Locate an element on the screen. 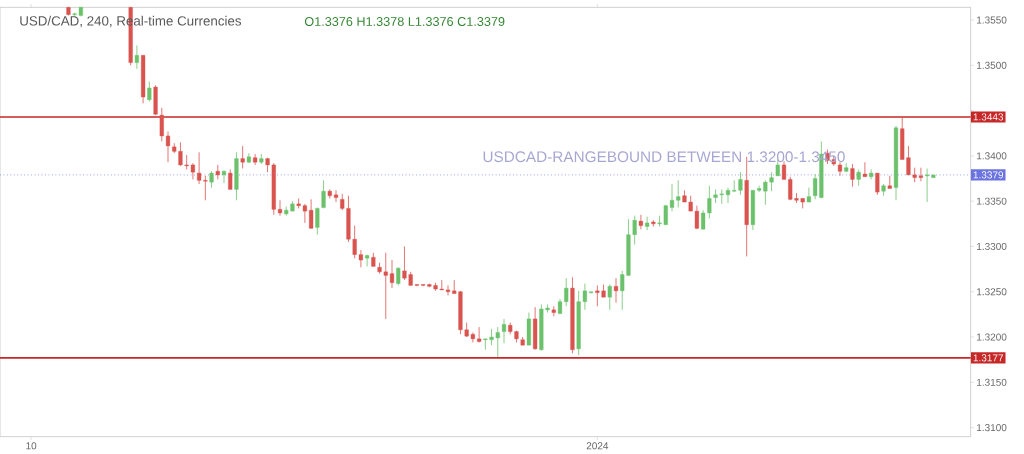 Image resolution: width=1024 pixels, height=454 pixels. x-tick-label: 10 is located at coordinates (31, 446).